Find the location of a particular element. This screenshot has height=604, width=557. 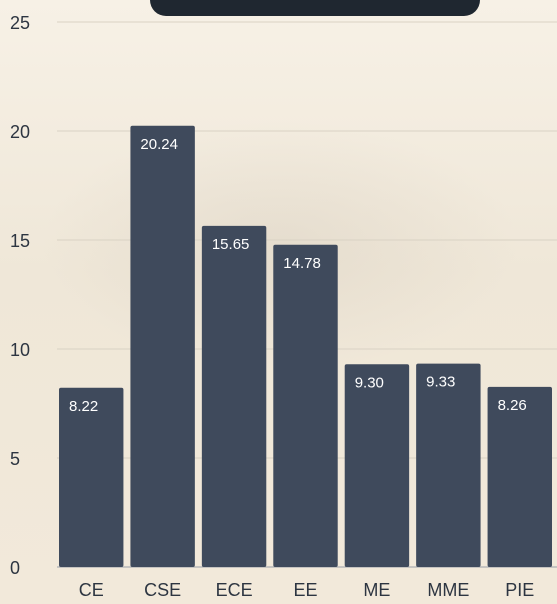

bar-ce is located at coordinates (91, 477).